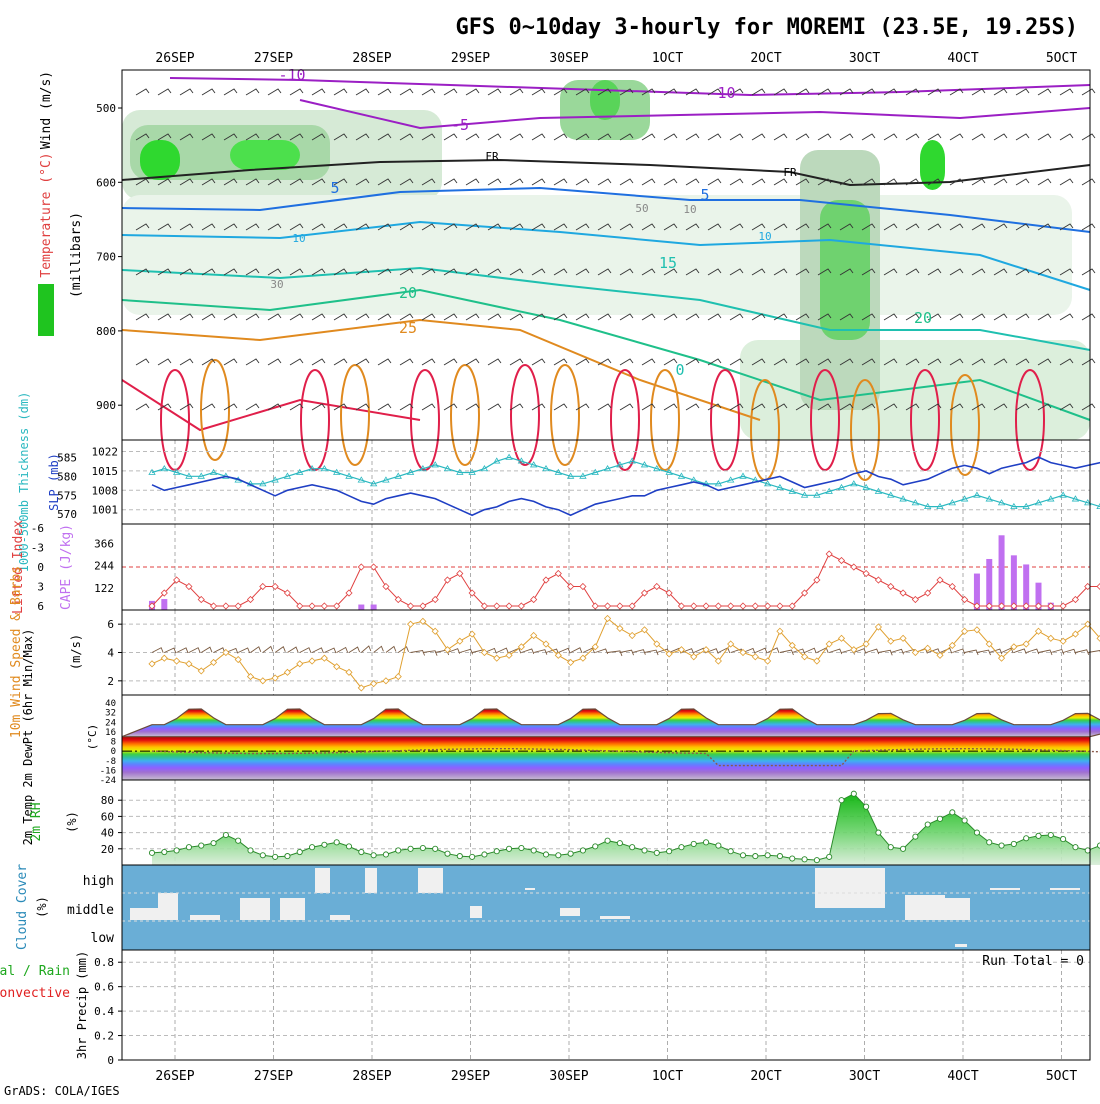 The image size is (1100, 1104). Describe the element at coordinates (641, 208) in the screenshot. I see `contour-label: 50` at that location.